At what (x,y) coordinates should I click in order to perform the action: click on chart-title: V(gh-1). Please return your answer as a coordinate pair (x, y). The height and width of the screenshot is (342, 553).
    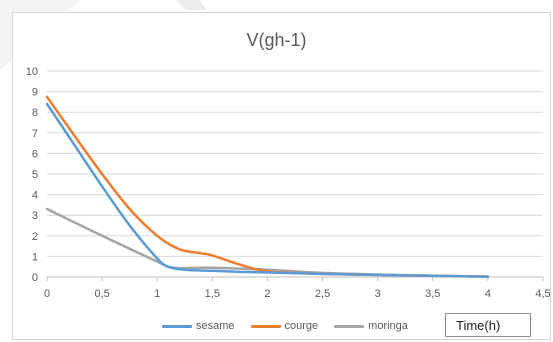
    Looking at the image, I should click on (276, 40).